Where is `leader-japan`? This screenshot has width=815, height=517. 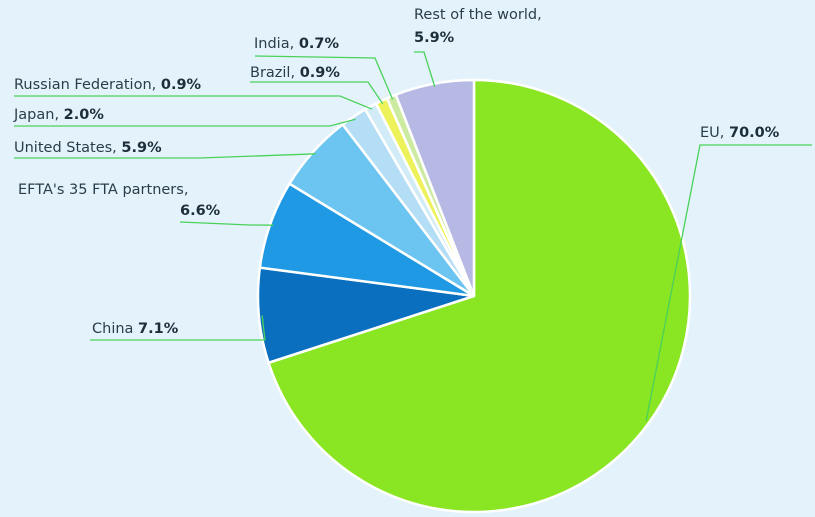 leader-japan is located at coordinates (185, 122).